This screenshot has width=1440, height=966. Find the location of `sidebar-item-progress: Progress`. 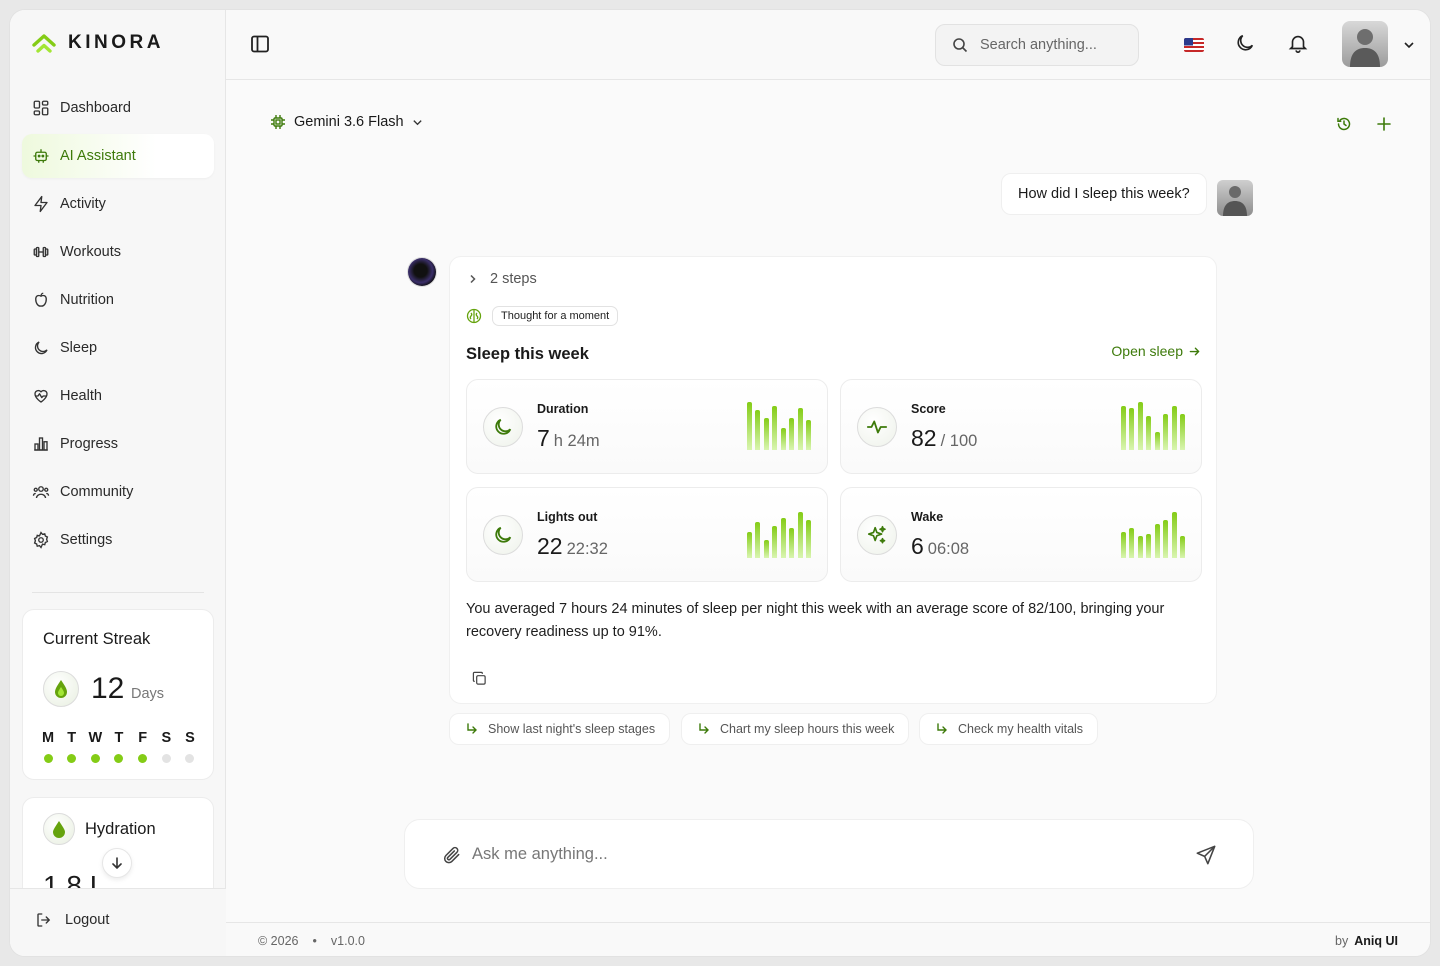

sidebar-item-progress: Progress is located at coordinates (118, 444).